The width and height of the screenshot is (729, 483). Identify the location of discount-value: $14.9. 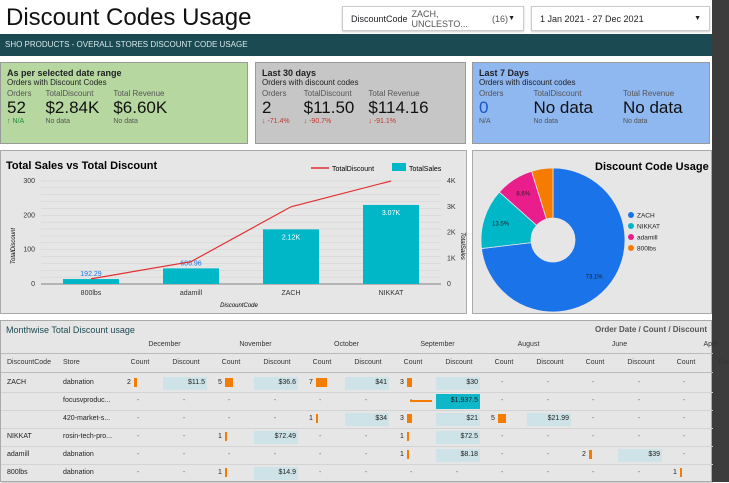
(287, 472).